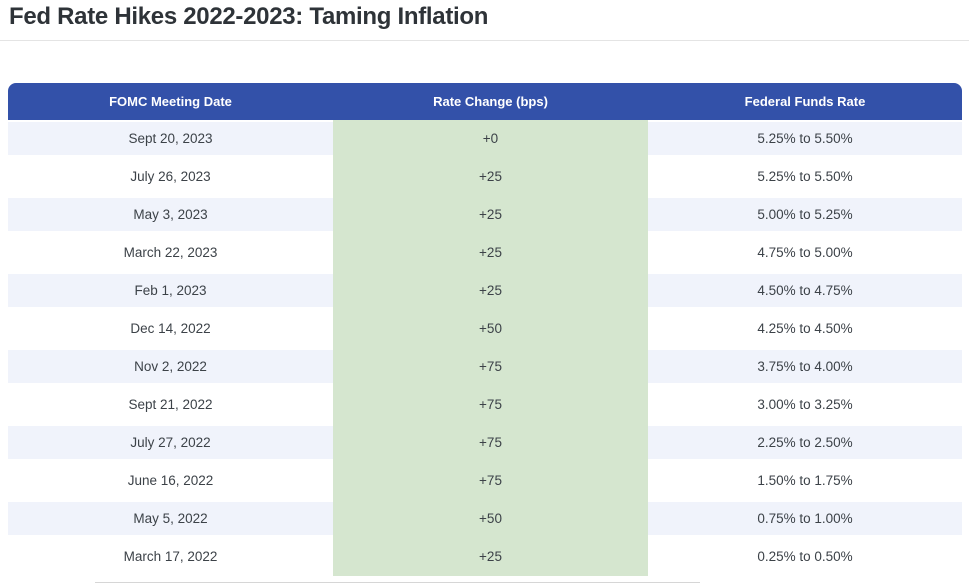  Describe the element at coordinates (805, 404) in the screenshot. I see `funds-rate-cell: 3.00% to 3.25%` at that location.